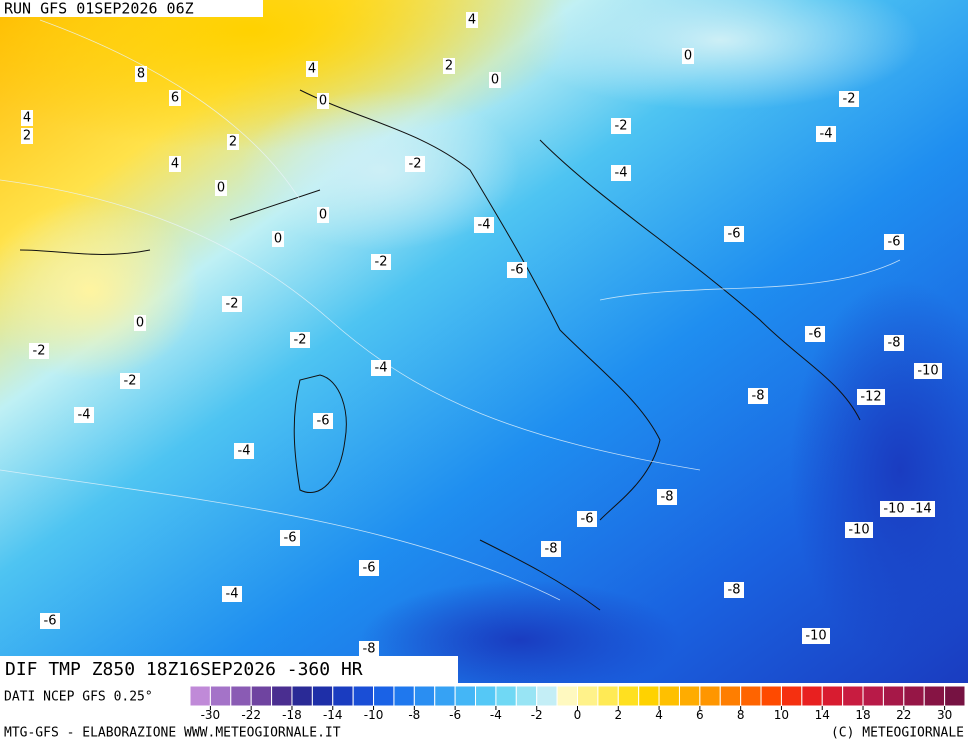 The height and width of the screenshot is (745, 968). Describe the element at coordinates (292, 715) in the screenshot. I see `colorbar-label: -18` at that location.